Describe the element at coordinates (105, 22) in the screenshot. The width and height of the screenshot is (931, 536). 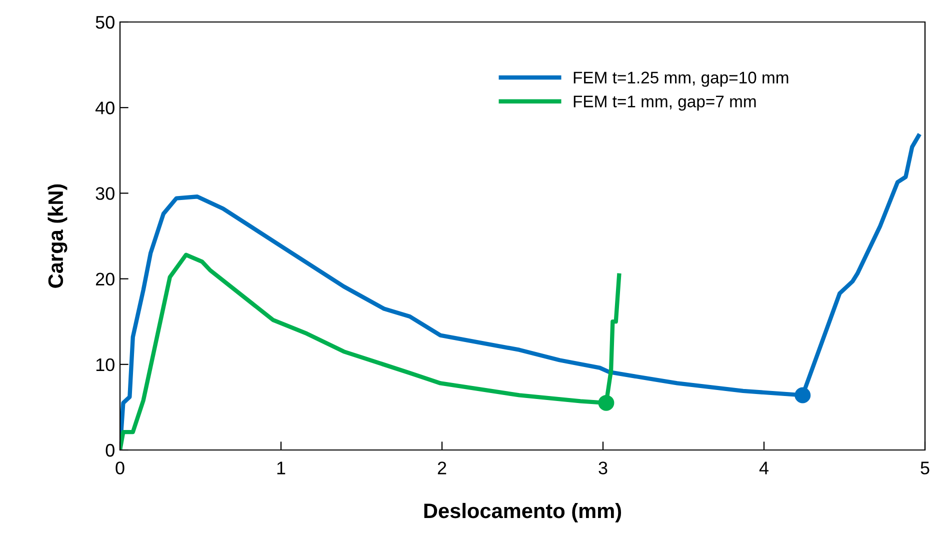
I see `y-tick-label: 50` at that location.